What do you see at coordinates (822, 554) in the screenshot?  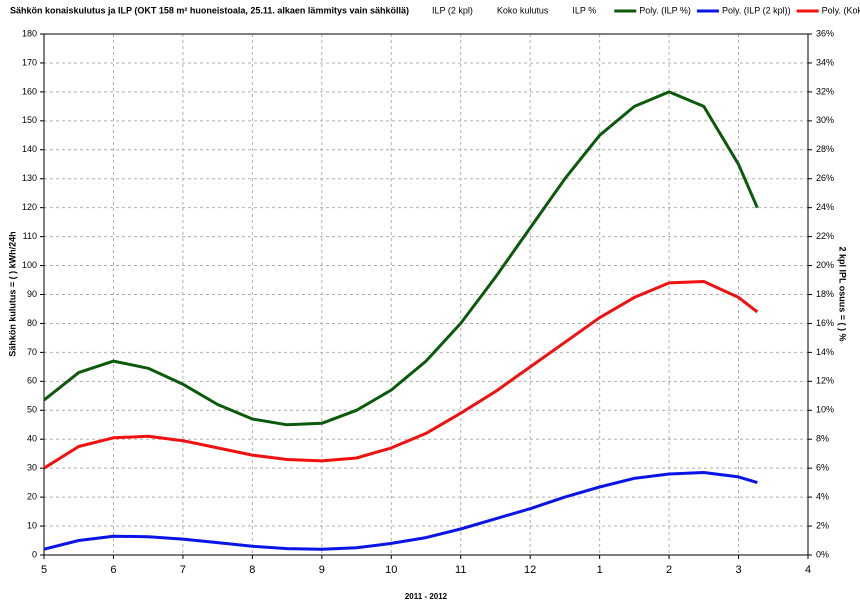 I see `y2-tick-label: 0%` at bounding box center [822, 554].